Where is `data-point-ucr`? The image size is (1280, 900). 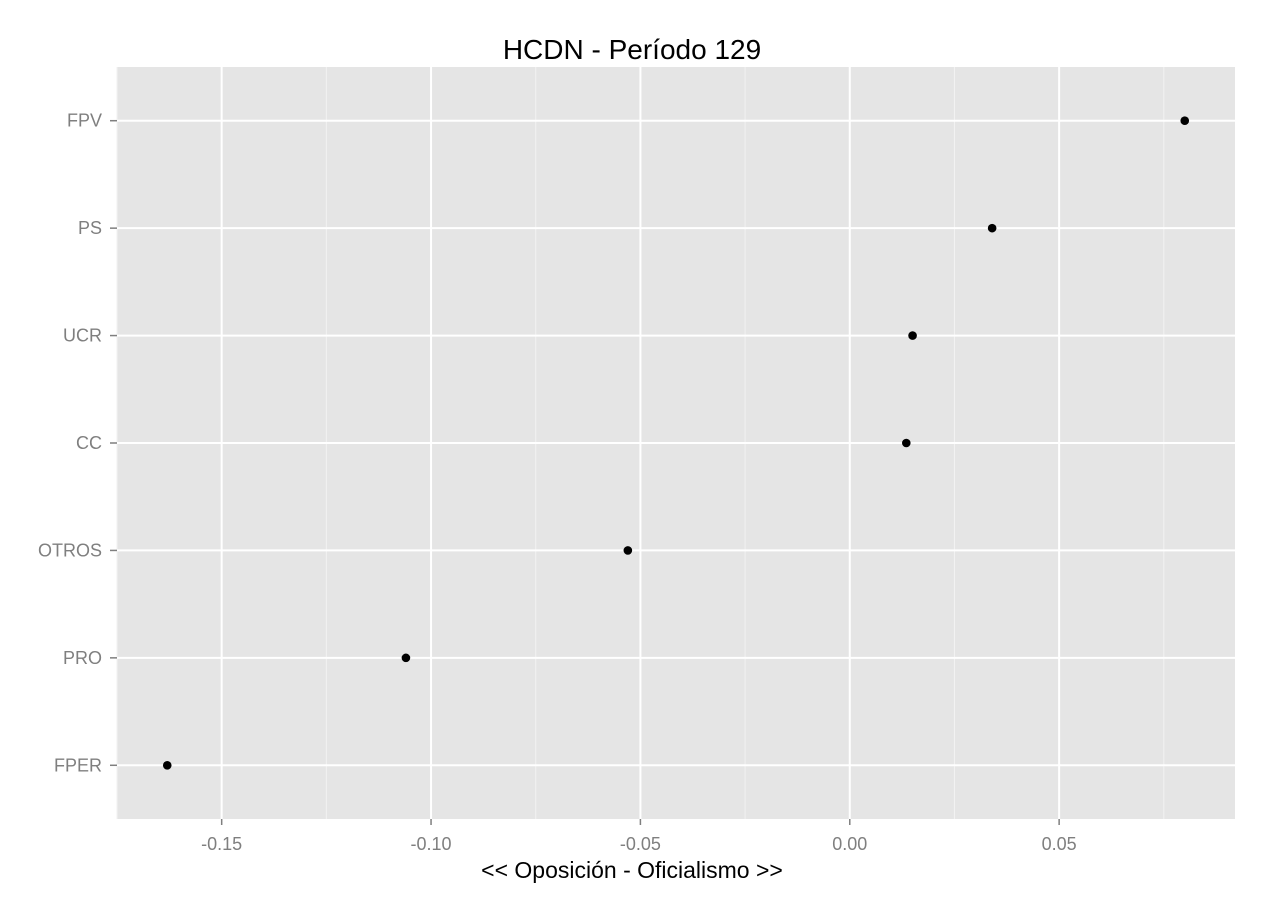
data-point-ucr is located at coordinates (912, 335).